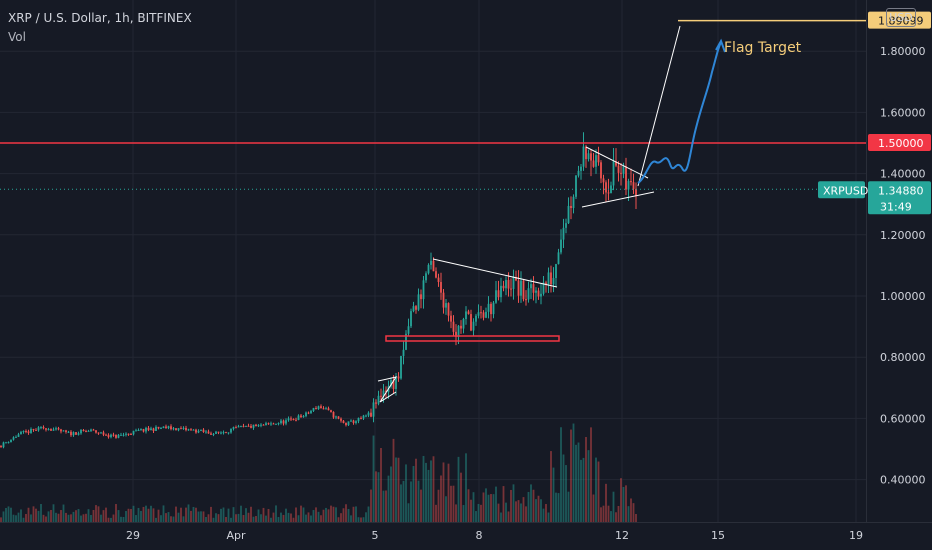  I want to click on time-tick-label: 19, so click(856, 535).